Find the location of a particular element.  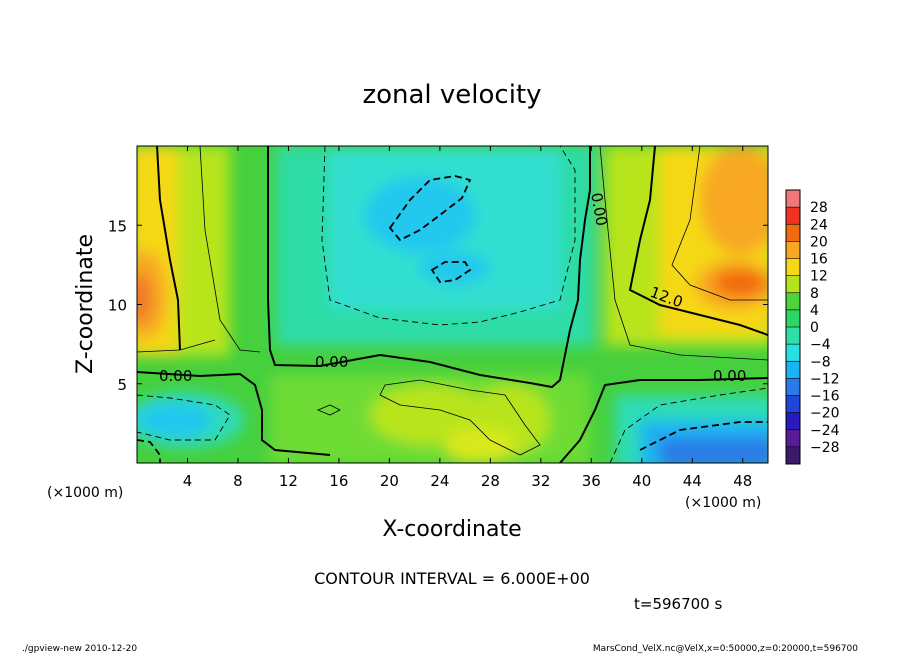

colorbar-label: 16 is located at coordinates (819, 260).